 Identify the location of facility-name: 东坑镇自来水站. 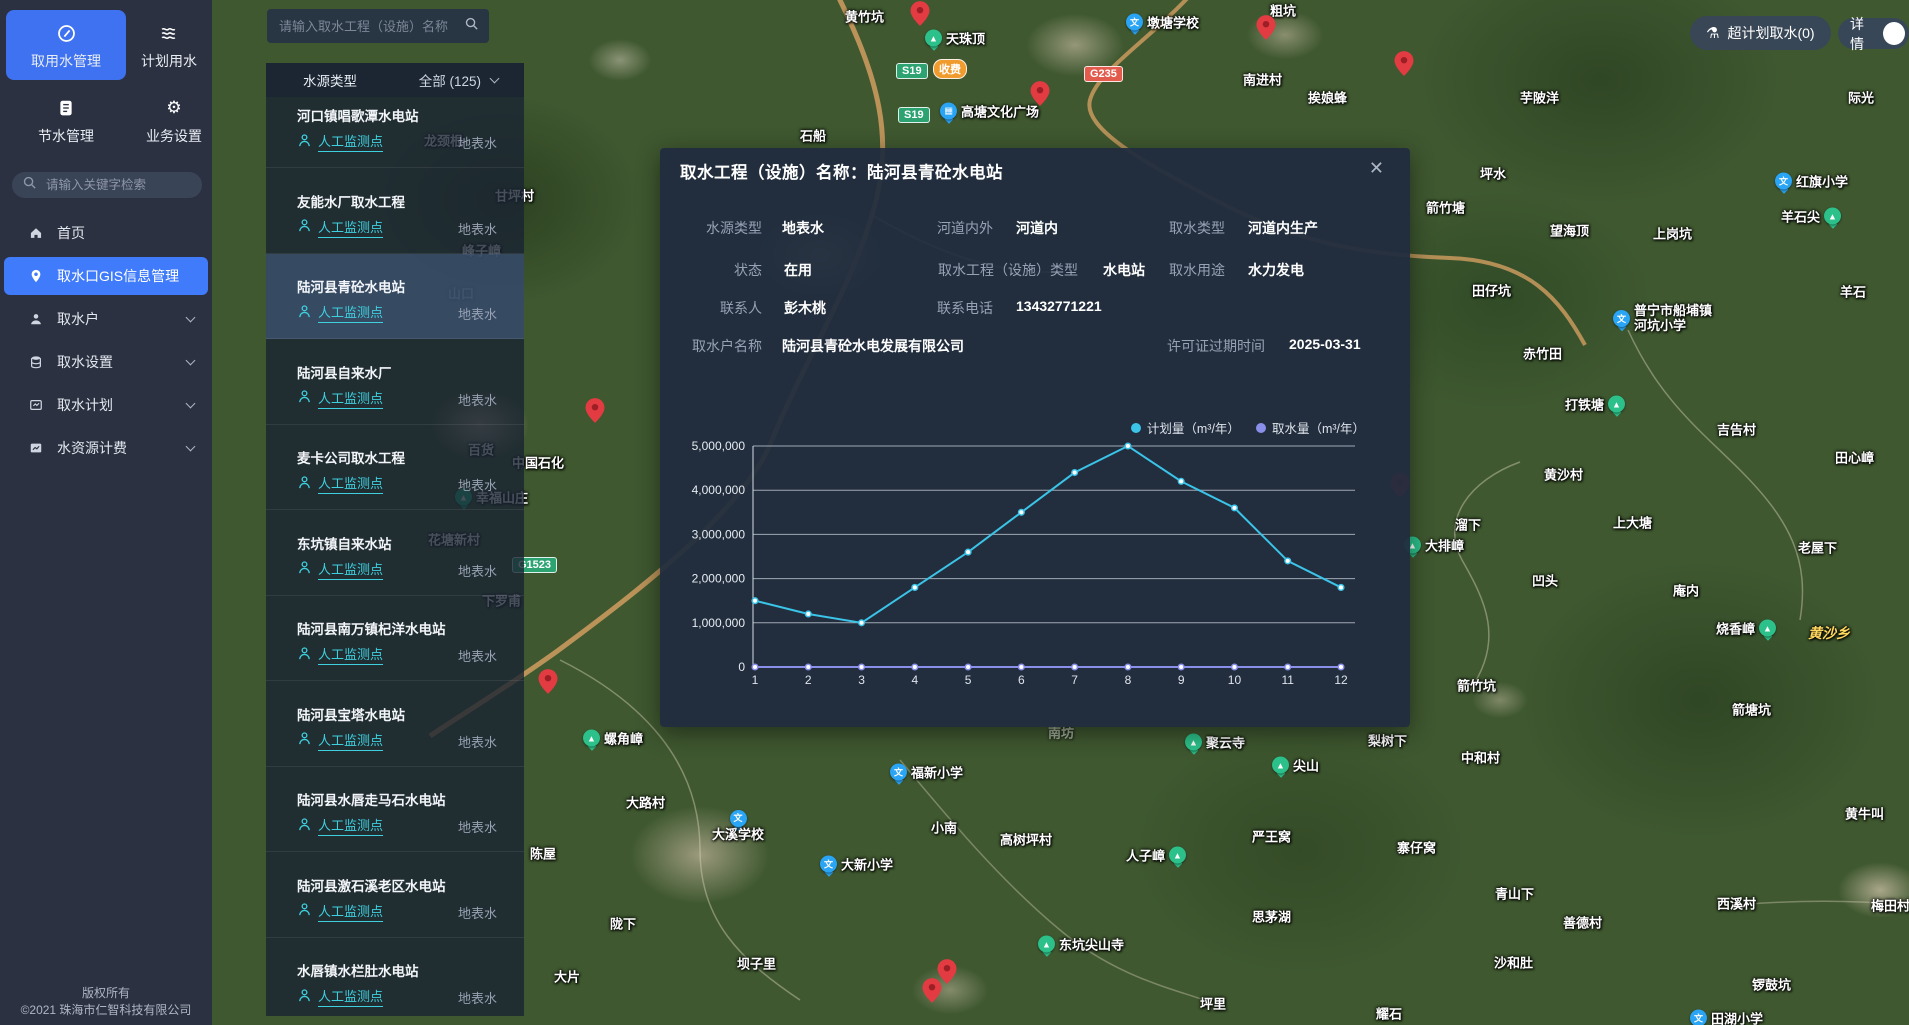
(344, 544).